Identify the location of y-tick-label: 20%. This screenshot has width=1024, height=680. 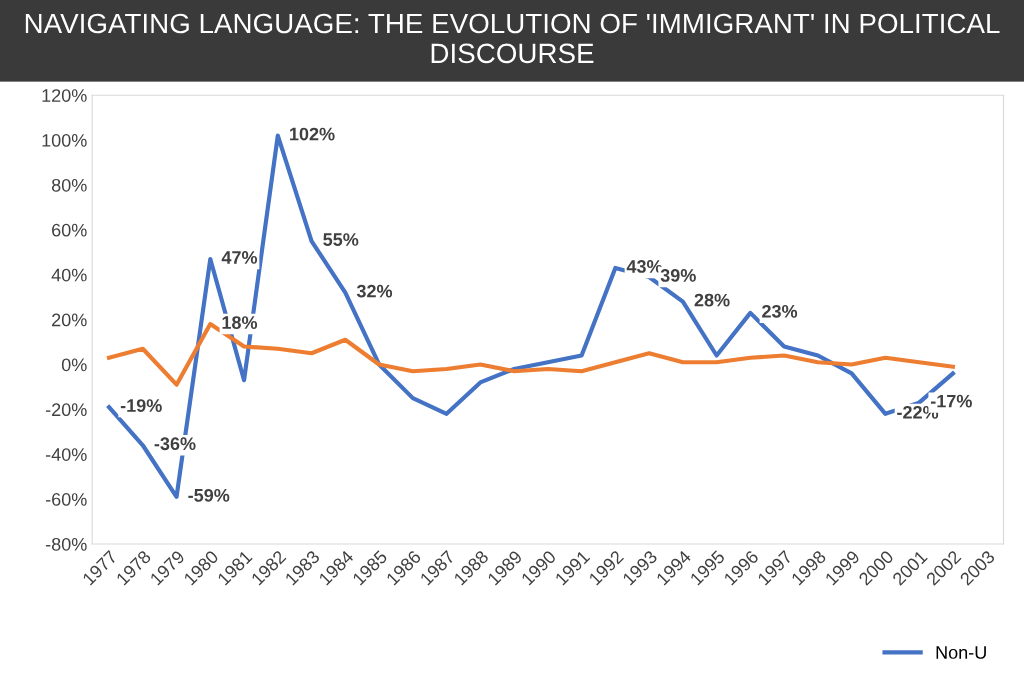
(69, 320).